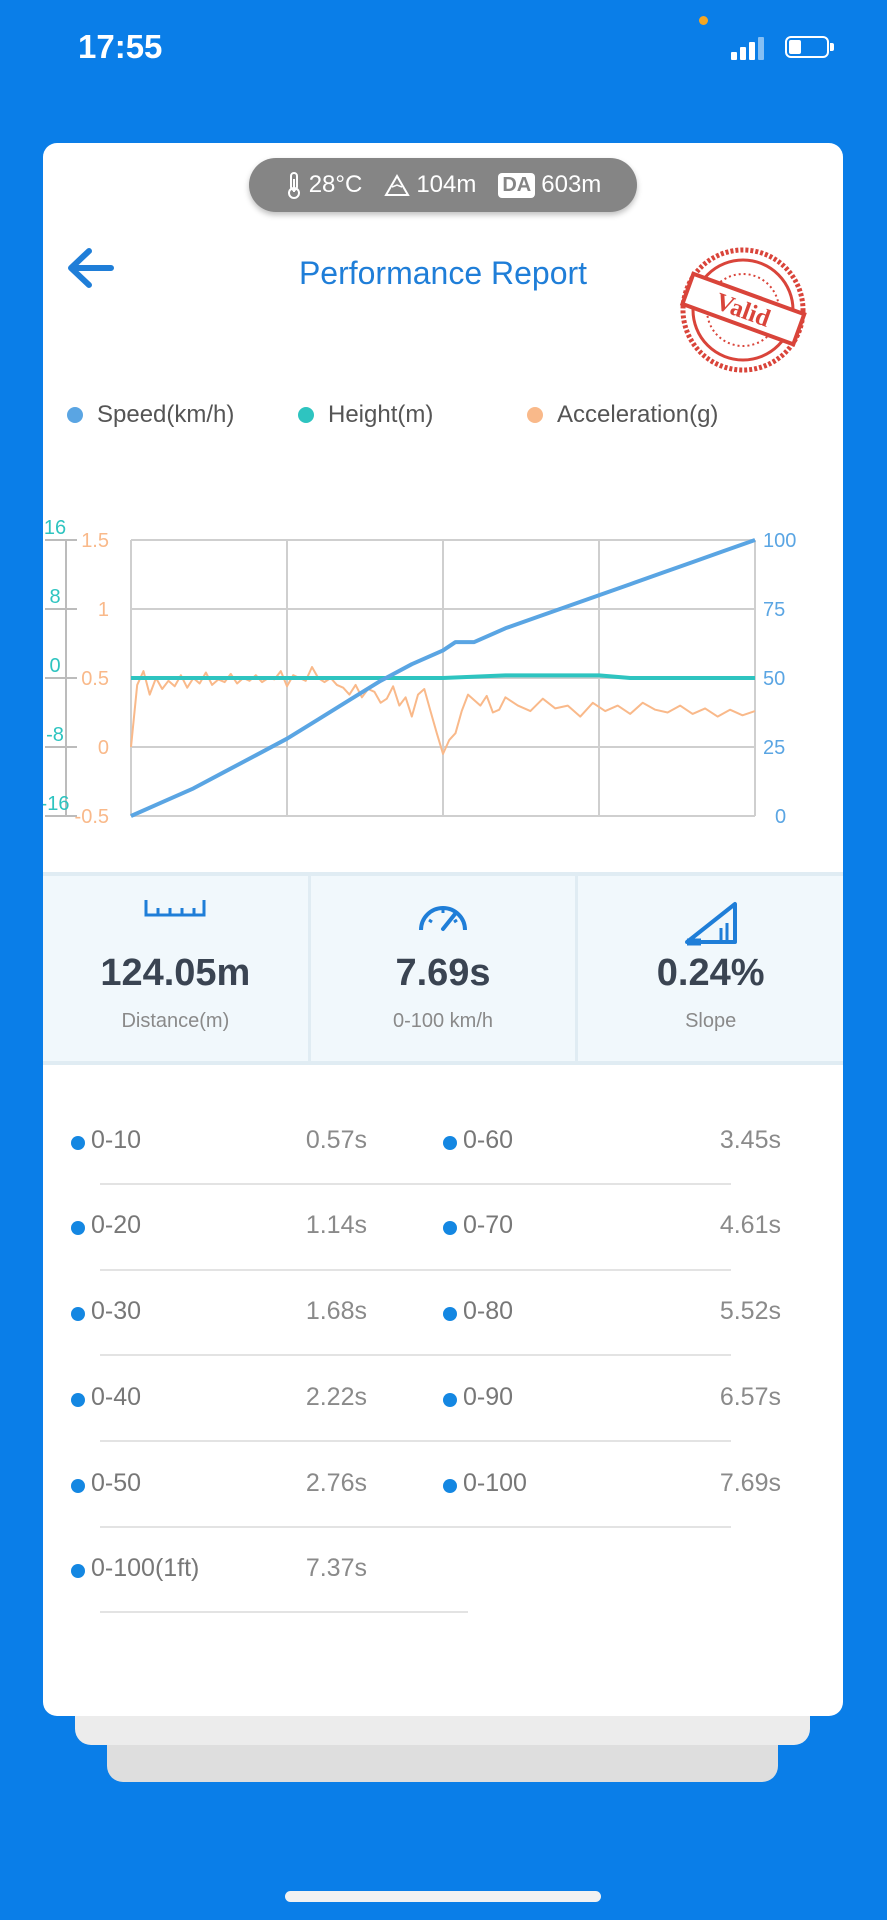  Describe the element at coordinates (95, 679) in the screenshot. I see `acceleration-tick-label: 0.5` at that location.